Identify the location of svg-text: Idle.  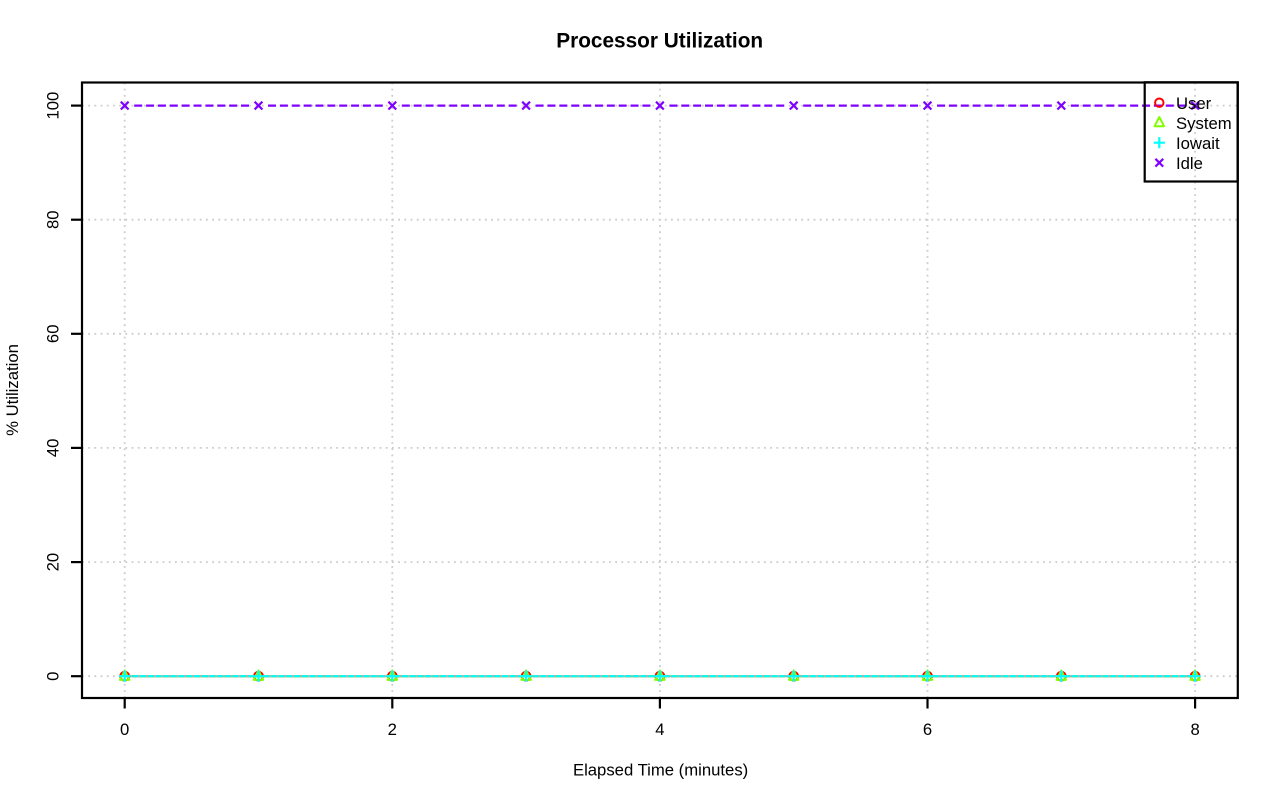
(1189, 163).